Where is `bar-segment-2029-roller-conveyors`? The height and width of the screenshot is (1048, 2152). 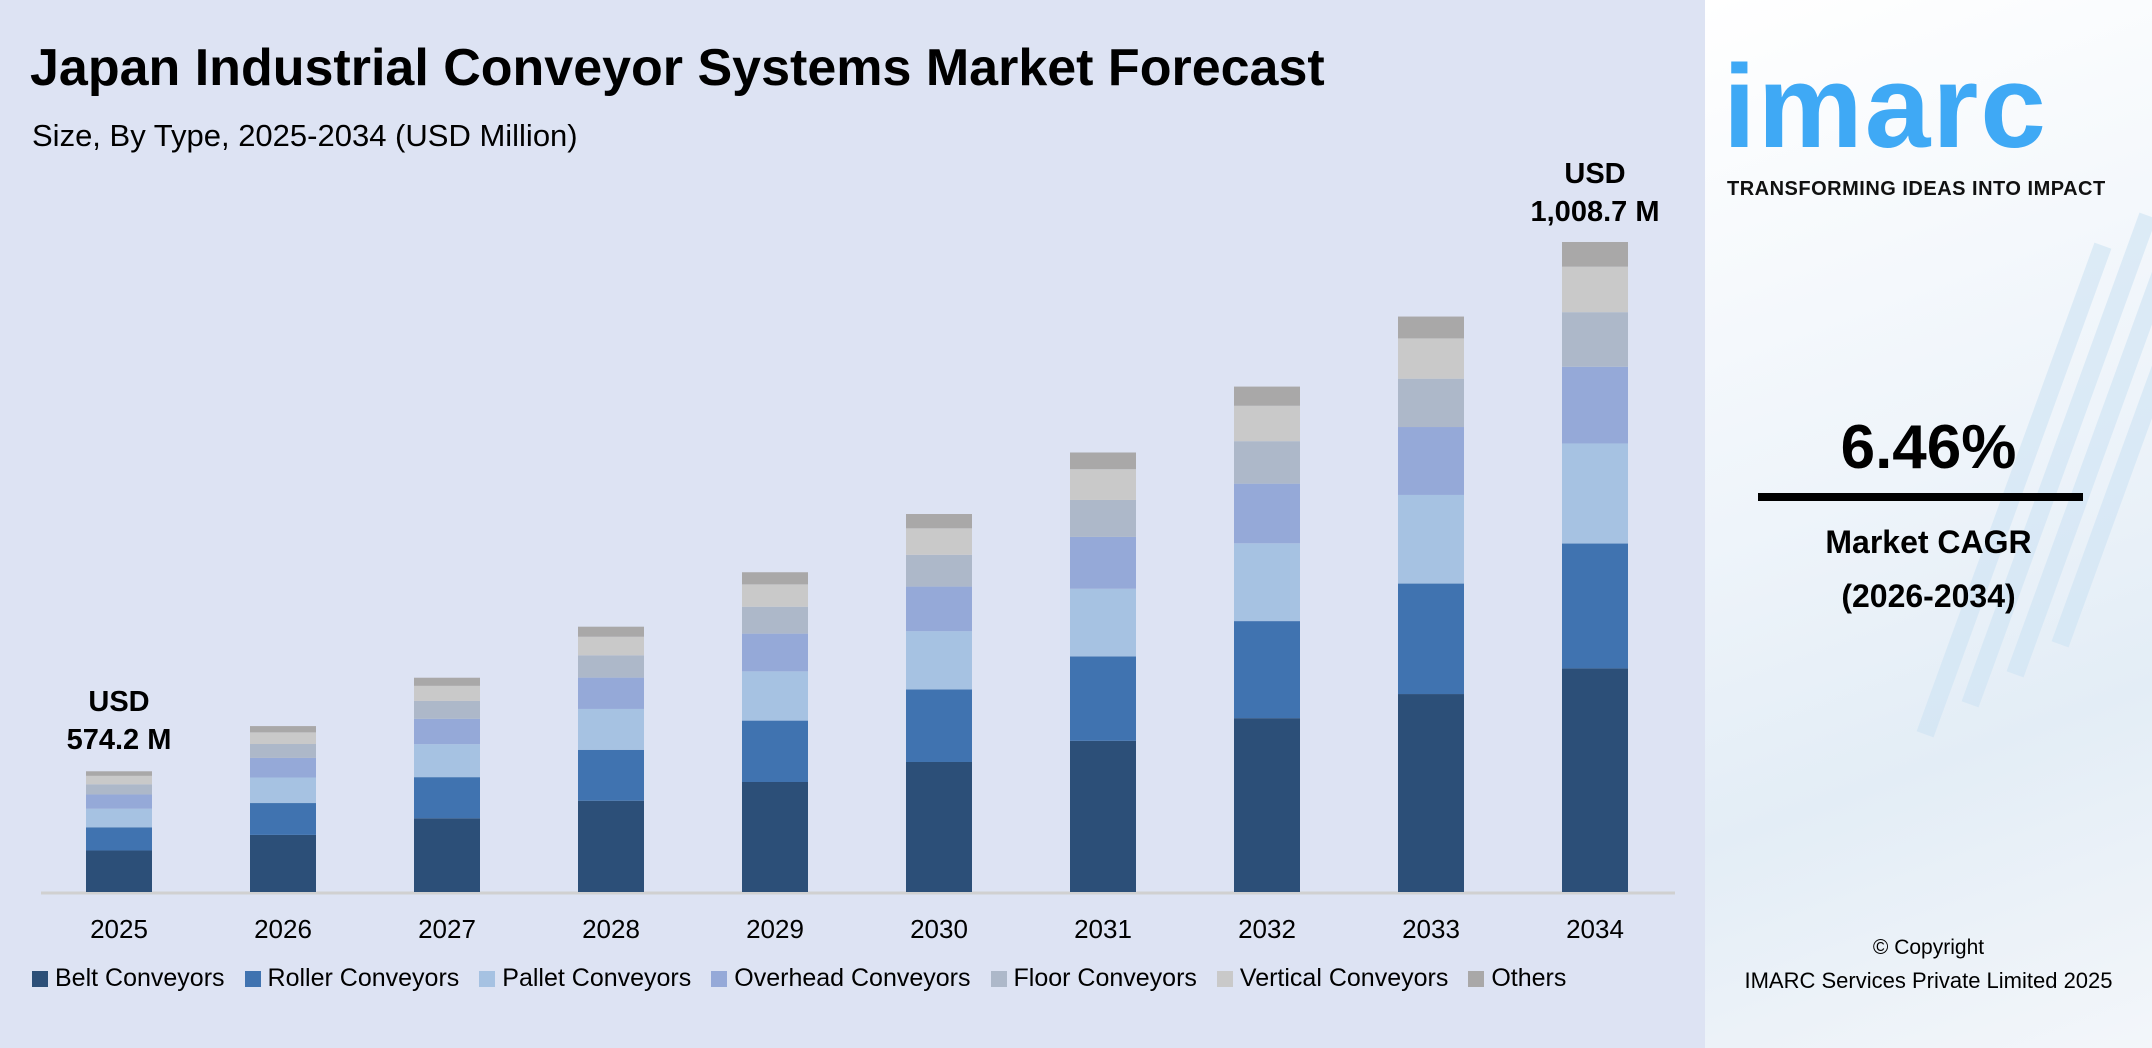
bar-segment-2029-roller-conveyors is located at coordinates (775, 751).